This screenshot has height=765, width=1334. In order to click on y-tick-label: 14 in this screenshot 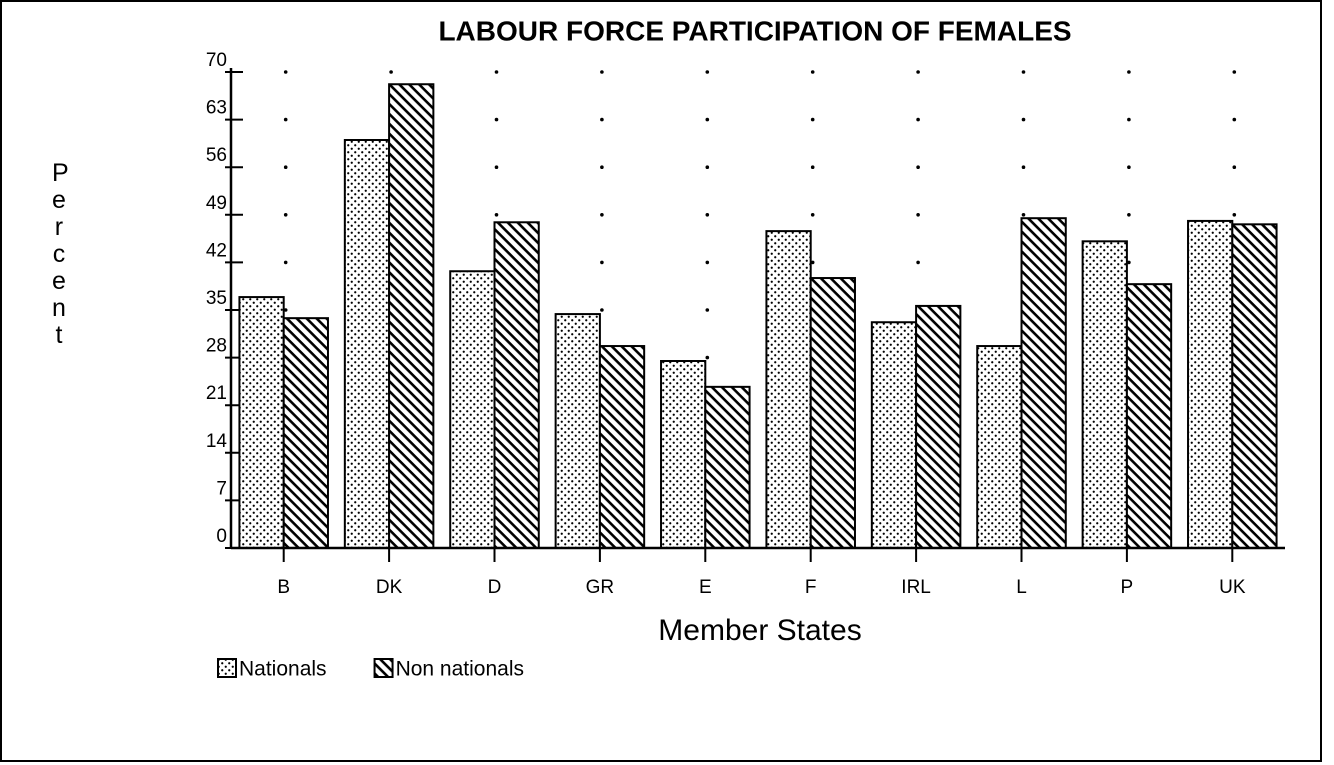, I will do `click(217, 441)`.